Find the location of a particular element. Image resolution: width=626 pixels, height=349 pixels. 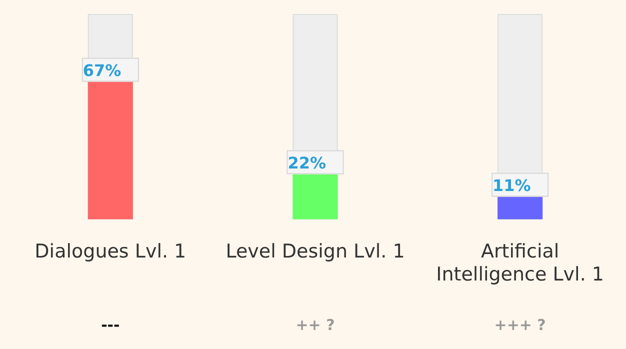

data-label: 11% is located at coordinates (511, 185).